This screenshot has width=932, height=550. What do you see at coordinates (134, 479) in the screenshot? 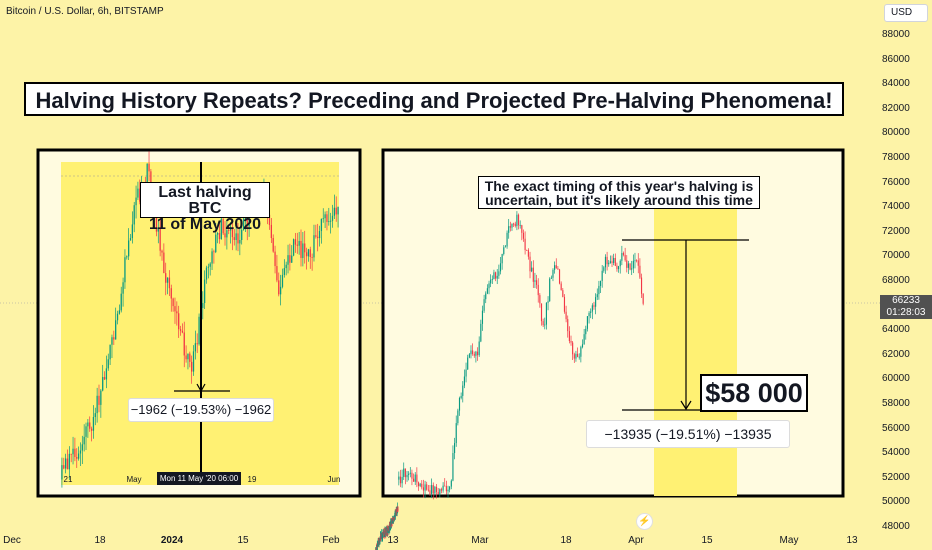
I see `inner-x-label: May` at bounding box center [134, 479].